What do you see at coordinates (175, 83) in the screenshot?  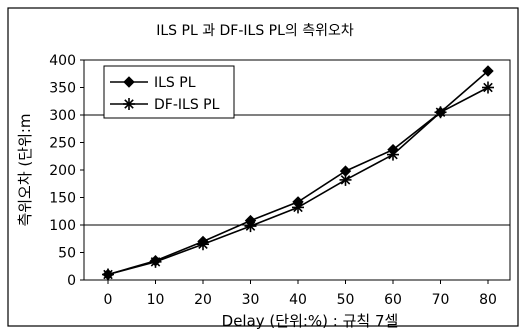 I see `legend-label: ILS PL` at bounding box center [175, 83].